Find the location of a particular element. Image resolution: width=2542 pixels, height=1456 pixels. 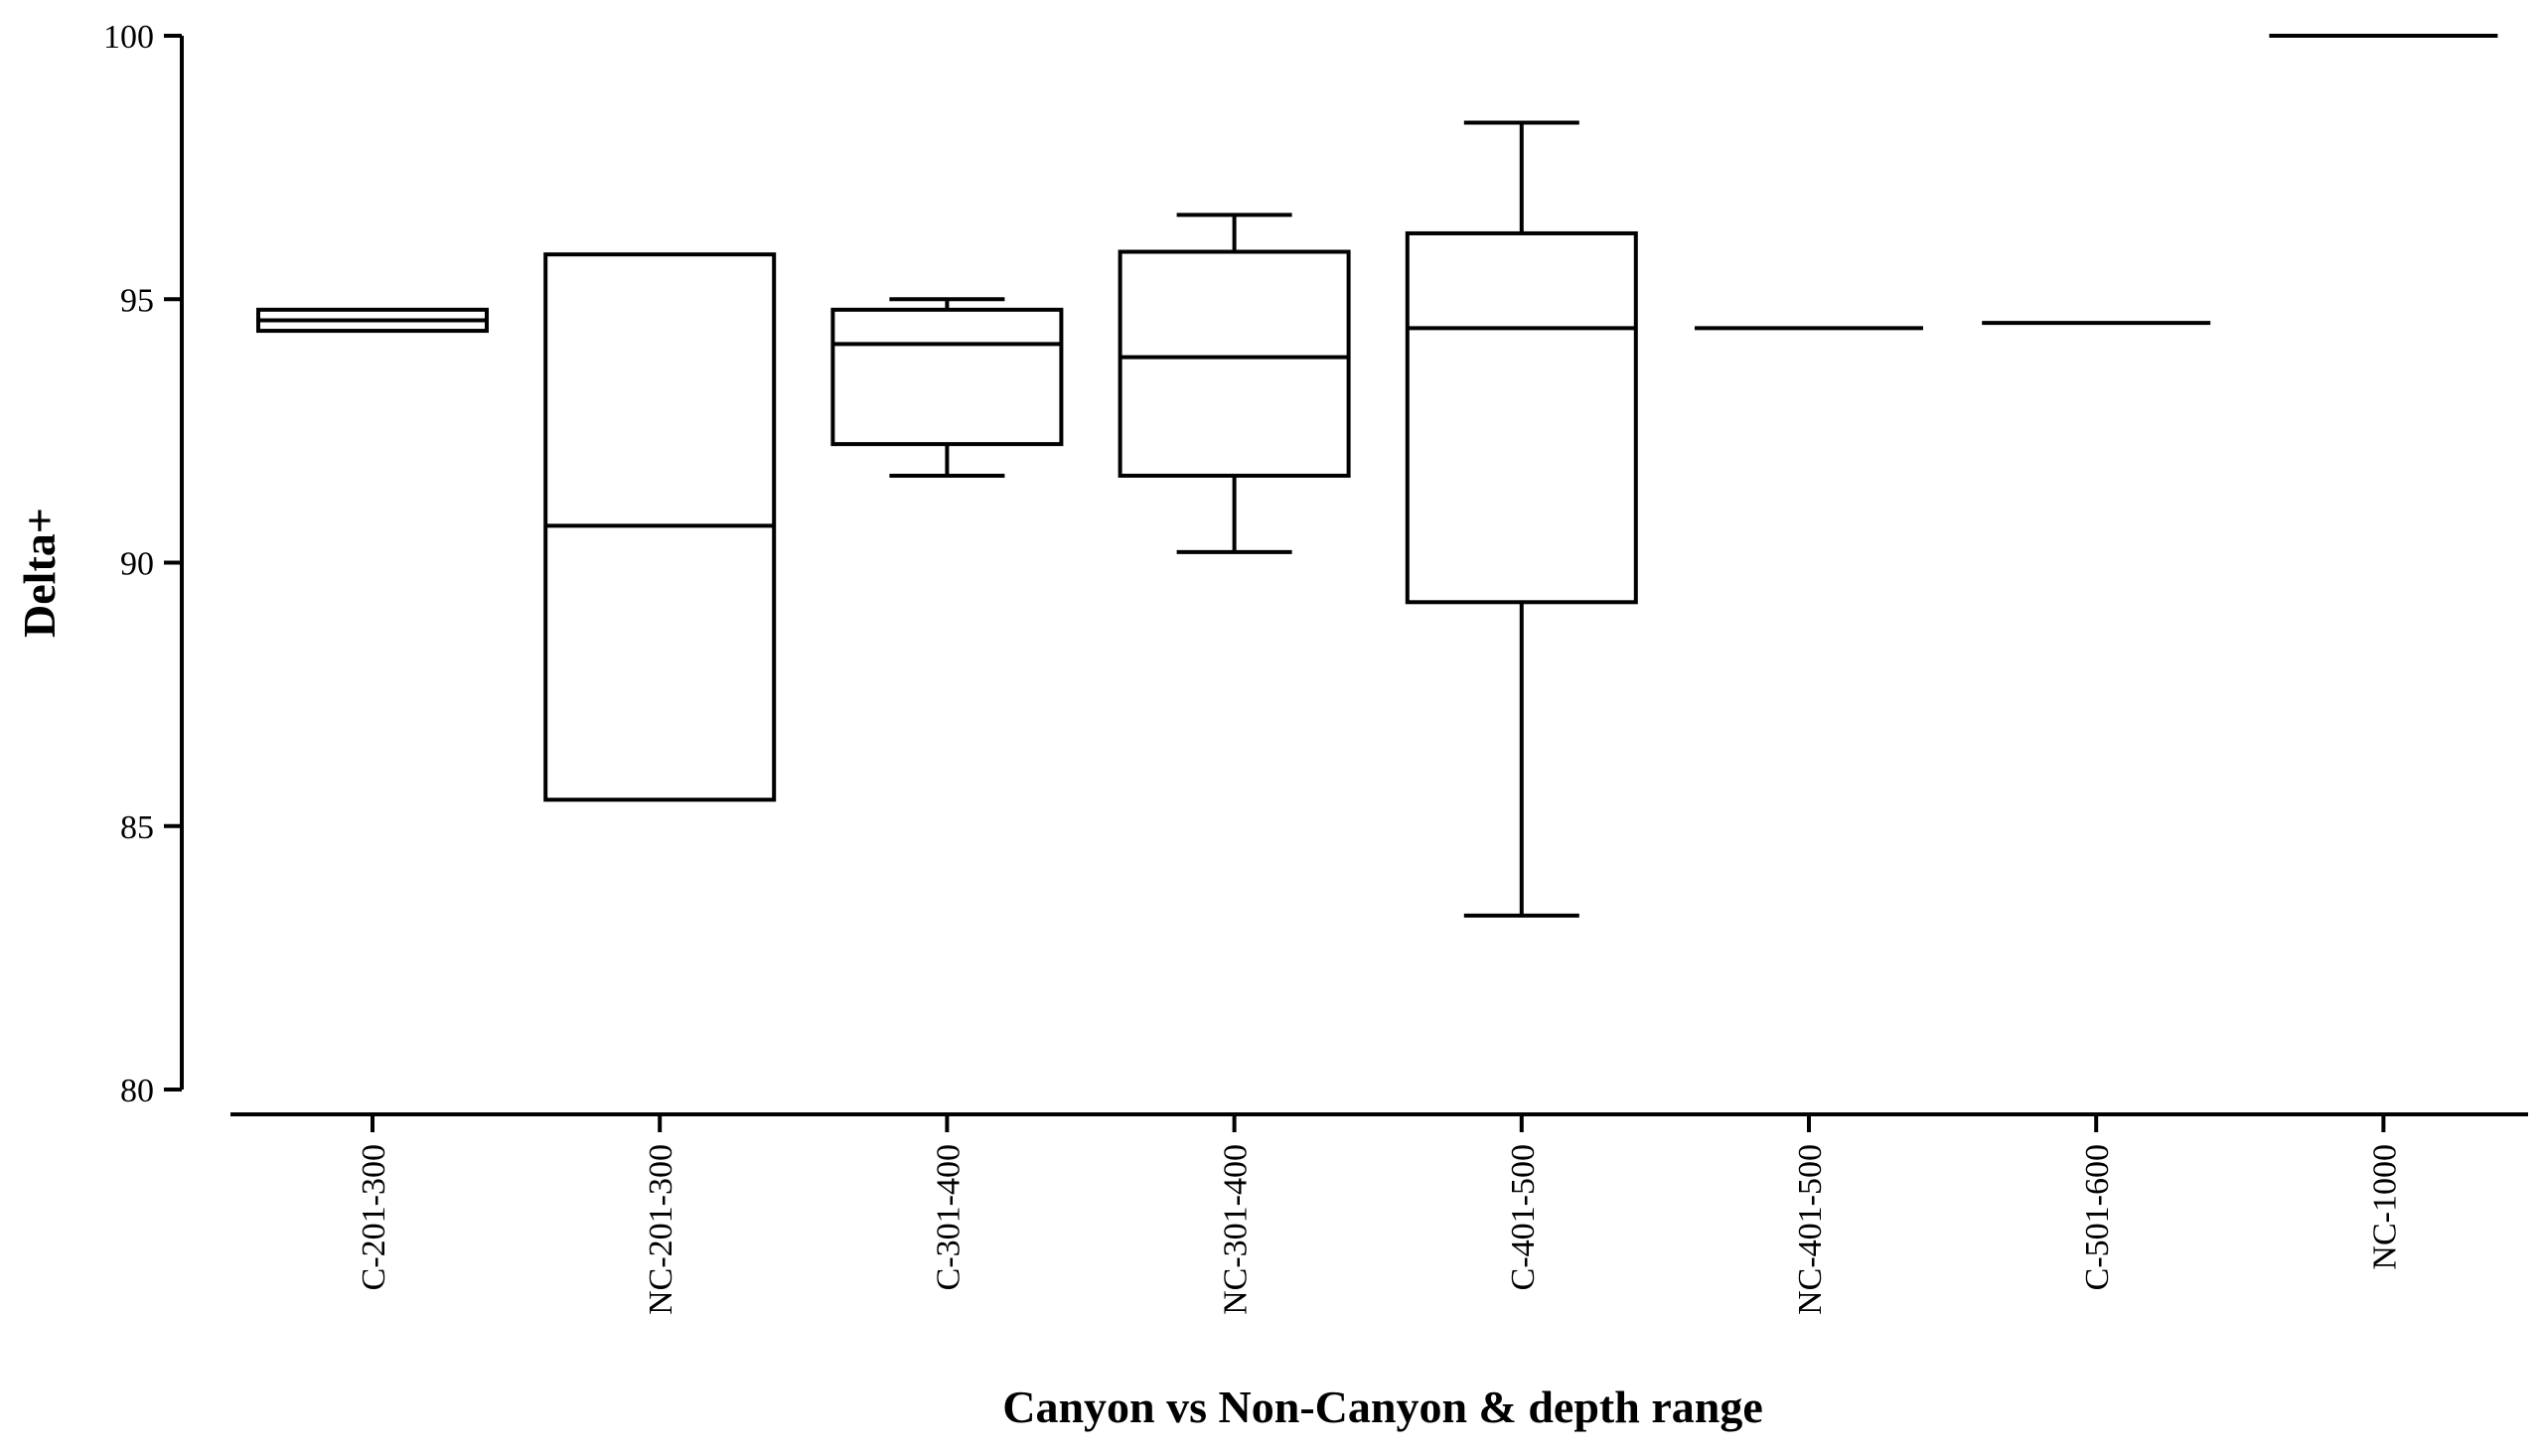

y-axis: 80 85 90 95 100 is located at coordinates (143, 564).